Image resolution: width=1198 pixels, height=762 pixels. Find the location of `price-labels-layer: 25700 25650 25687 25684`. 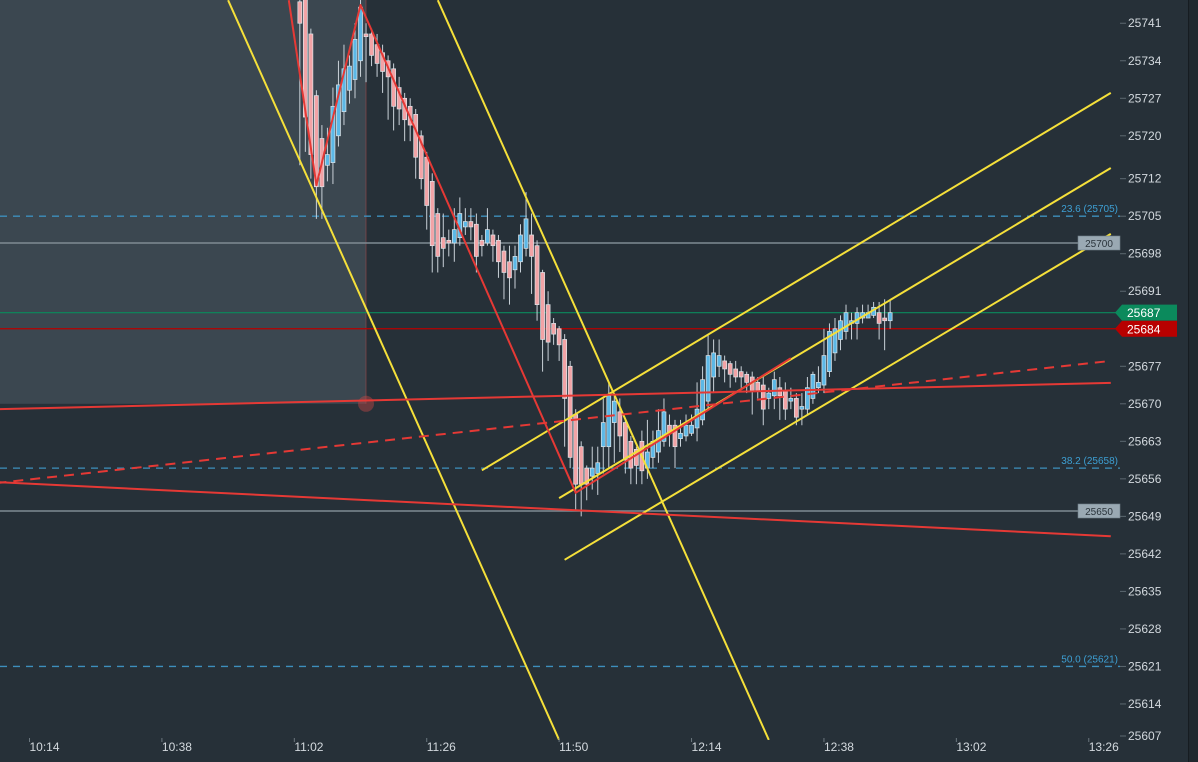

price-labels-layer: 25700 25650 25687 25684 is located at coordinates (1127, 377).